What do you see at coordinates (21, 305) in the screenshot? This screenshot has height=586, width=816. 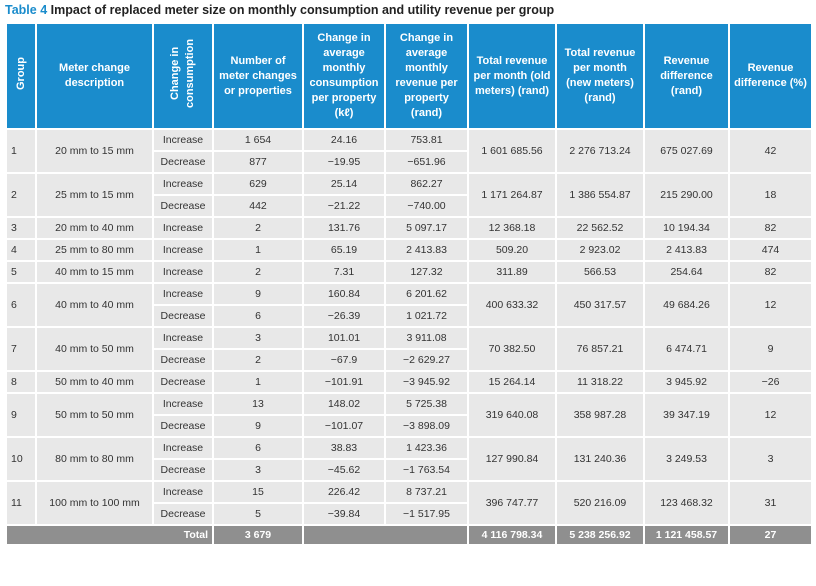 I see `group-cell: 6` at bounding box center [21, 305].